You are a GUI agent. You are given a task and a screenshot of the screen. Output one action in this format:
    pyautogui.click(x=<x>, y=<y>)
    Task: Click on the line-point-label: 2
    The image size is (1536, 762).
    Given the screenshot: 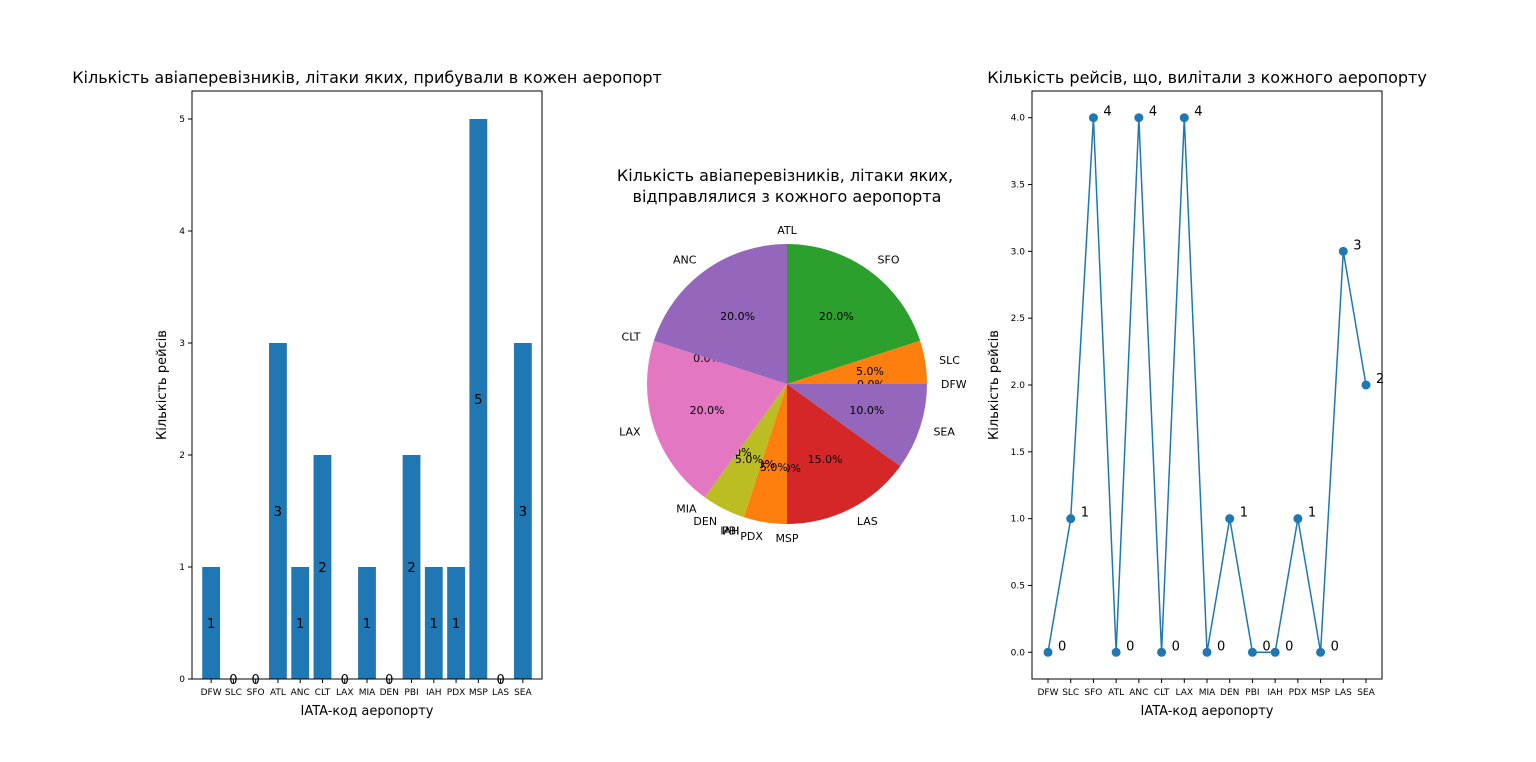 What is the action you would take?
    pyautogui.click(x=1380, y=379)
    